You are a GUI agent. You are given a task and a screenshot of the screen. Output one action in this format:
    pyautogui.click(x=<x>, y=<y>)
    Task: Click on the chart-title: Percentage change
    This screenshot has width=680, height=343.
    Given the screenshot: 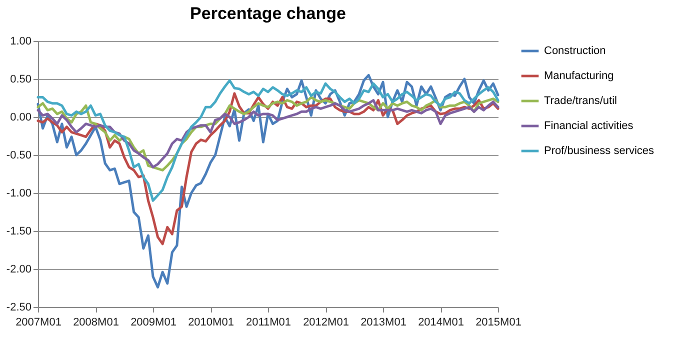 What is the action you would take?
    pyautogui.click(x=268, y=13)
    